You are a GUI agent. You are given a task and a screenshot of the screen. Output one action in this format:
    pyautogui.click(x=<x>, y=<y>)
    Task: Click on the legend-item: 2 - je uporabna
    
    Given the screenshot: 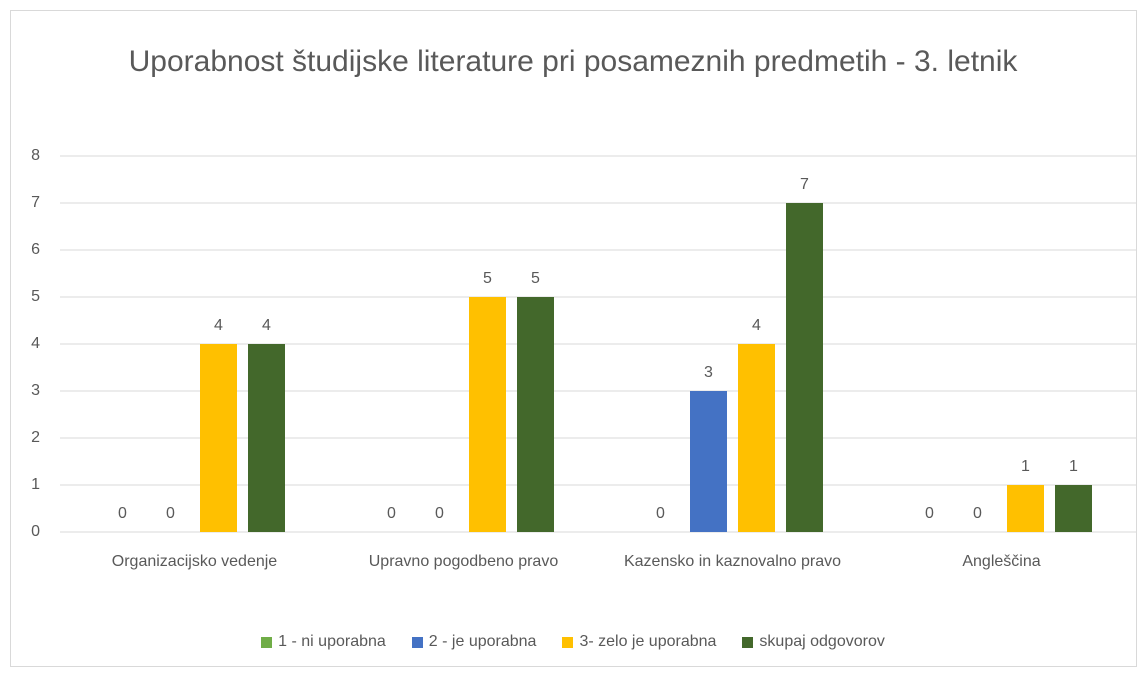 What is the action you would take?
    pyautogui.click(x=474, y=642)
    